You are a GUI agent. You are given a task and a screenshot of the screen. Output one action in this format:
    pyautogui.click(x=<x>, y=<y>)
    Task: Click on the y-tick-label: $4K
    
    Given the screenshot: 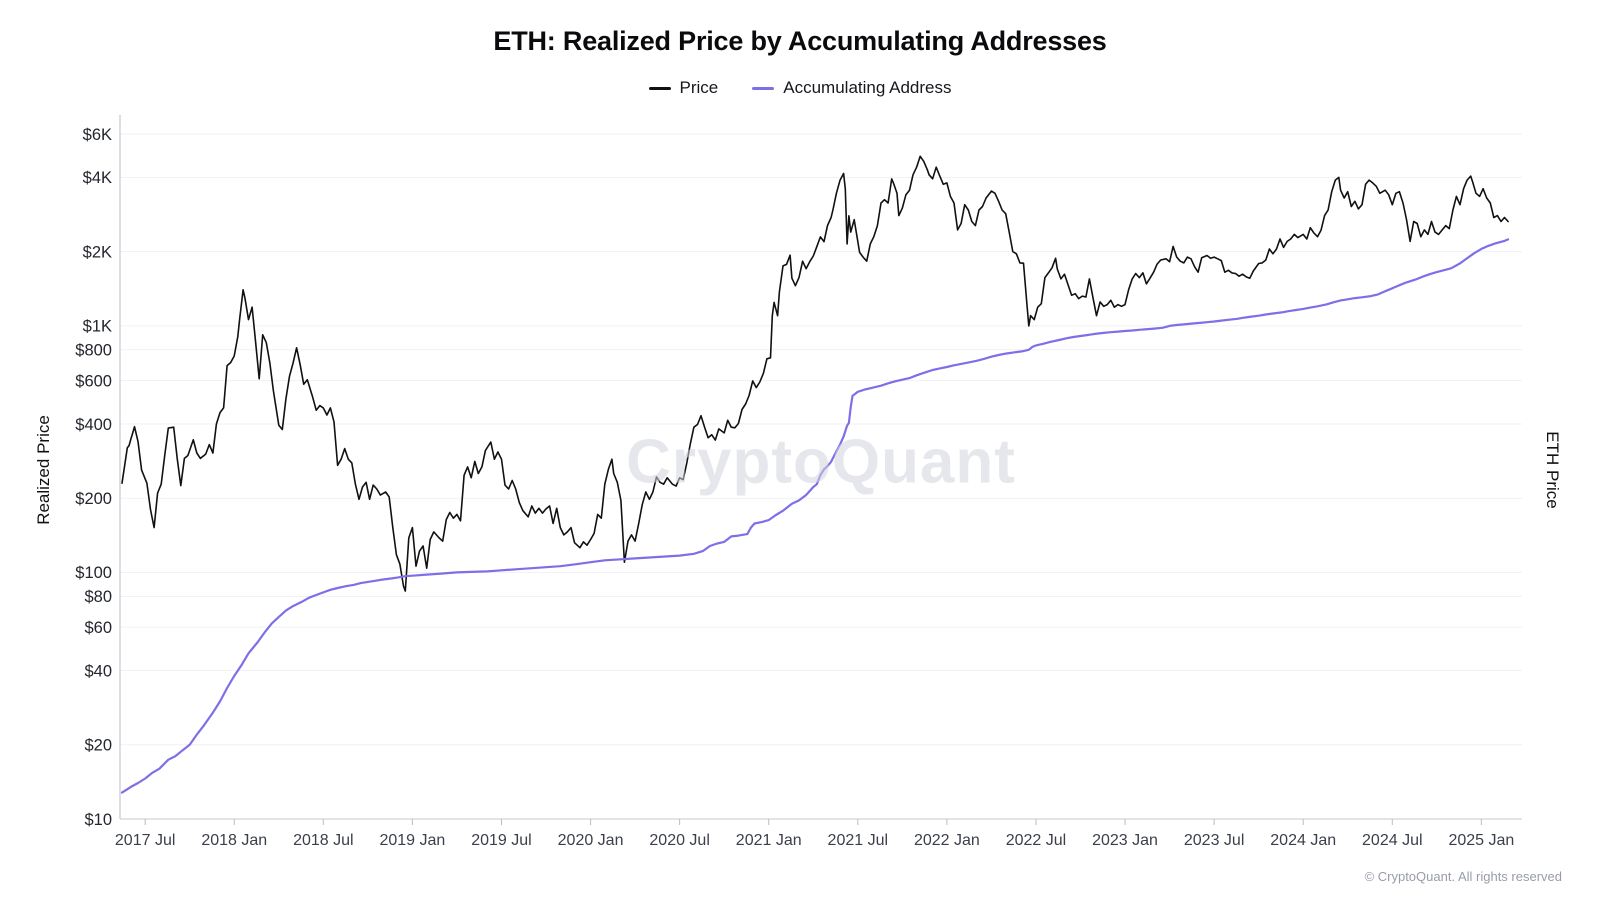 What is the action you would take?
    pyautogui.click(x=97, y=178)
    